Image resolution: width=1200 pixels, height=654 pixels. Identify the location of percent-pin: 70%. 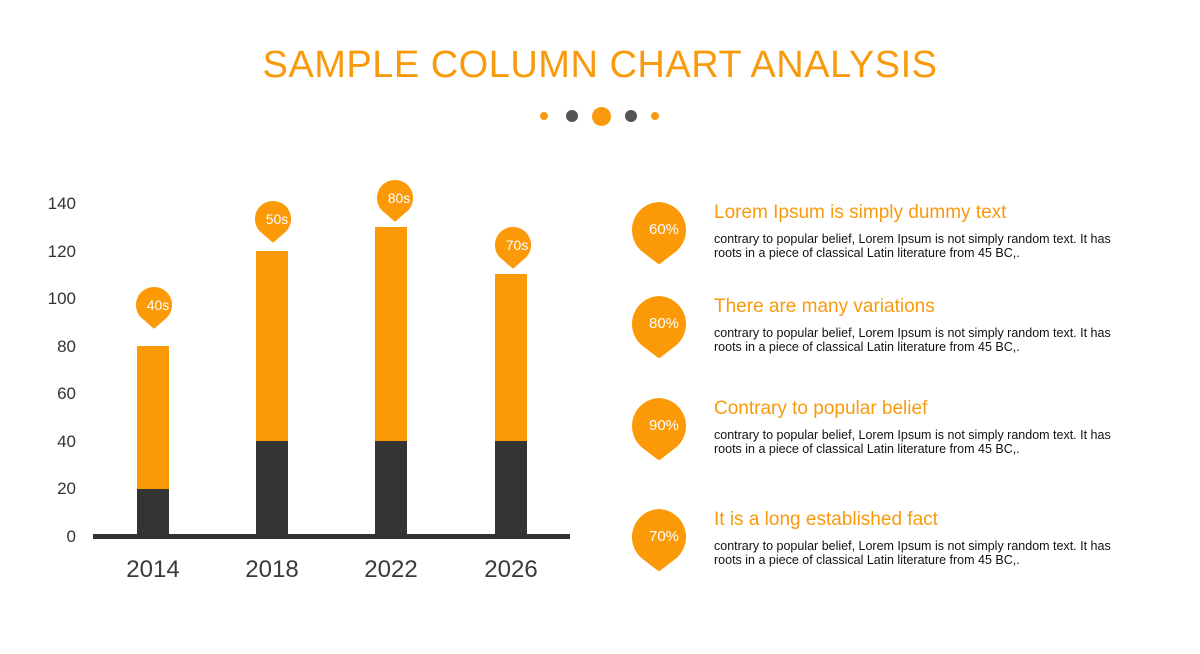
(659, 543).